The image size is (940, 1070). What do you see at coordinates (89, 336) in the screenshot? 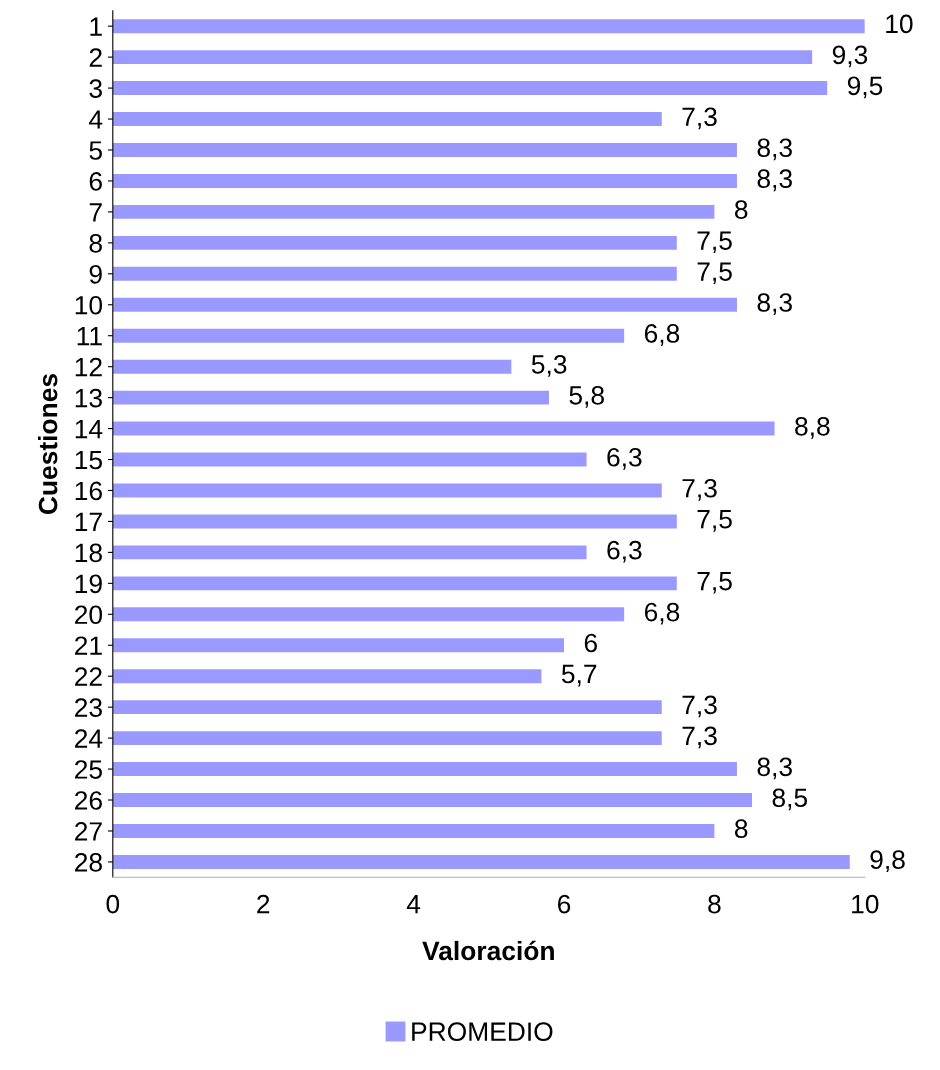
I see `y-tick-label: 11` at bounding box center [89, 336].